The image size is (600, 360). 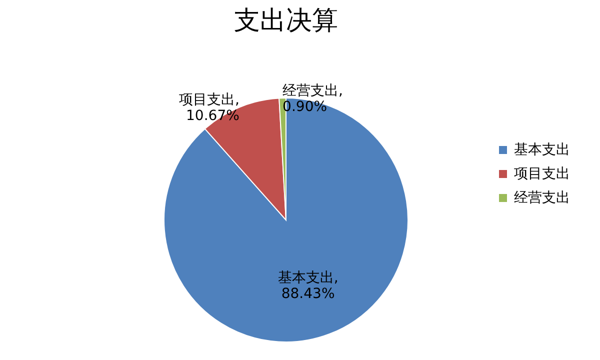 What do you see at coordinates (308, 286) in the screenshot?
I see `data-label: 基本支出, 88.43%` at bounding box center [308, 286].